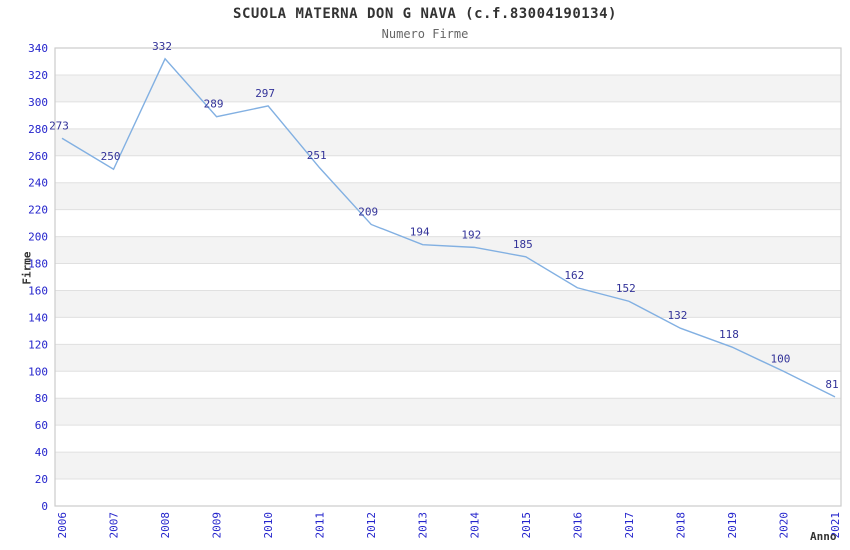  What do you see at coordinates (729, 334) in the screenshot?
I see `data-point-label: 118` at bounding box center [729, 334].